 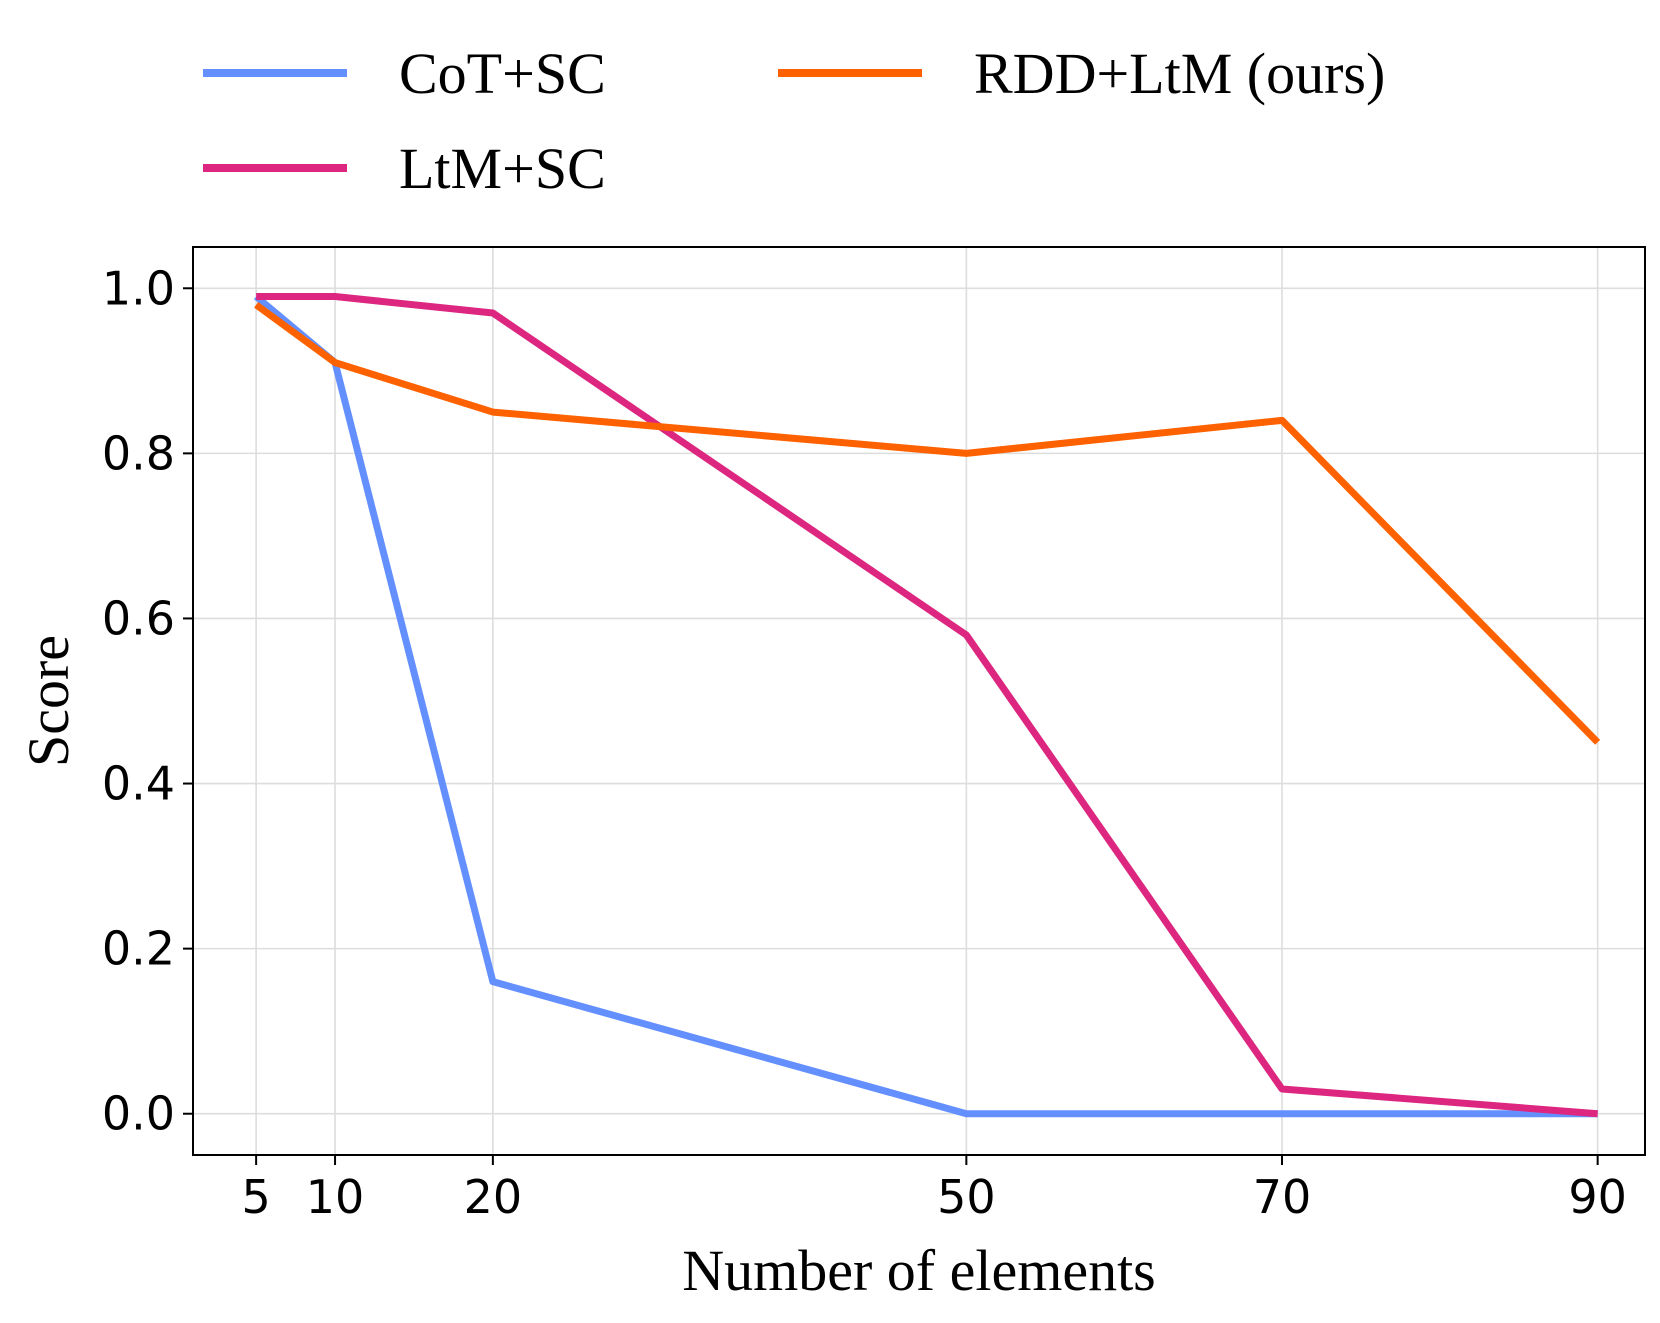 What do you see at coordinates (493, 1197) in the screenshot?
I see `x-tick-label: 20` at bounding box center [493, 1197].